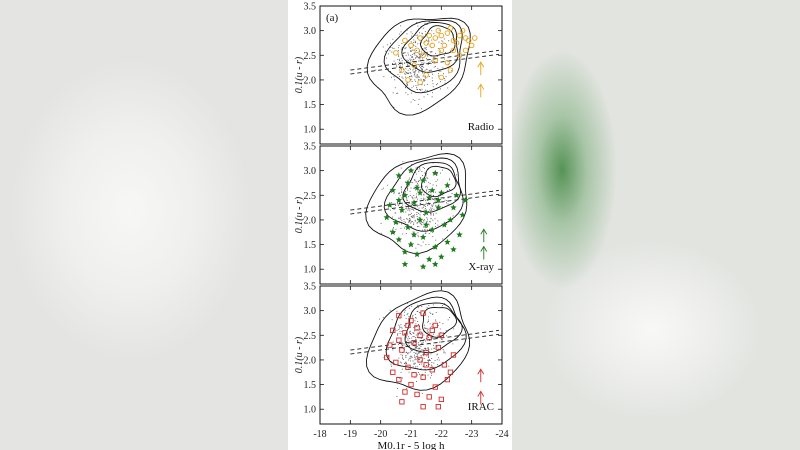  Describe the element at coordinates (425, 340) in the screenshot. I see `dividing-dashed-line` at that location.